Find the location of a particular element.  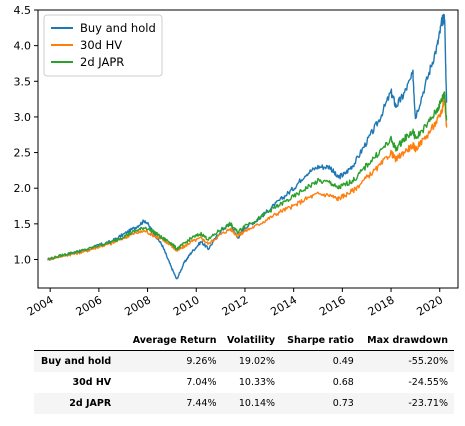

table-cell: 10.33% is located at coordinates (257, 382).